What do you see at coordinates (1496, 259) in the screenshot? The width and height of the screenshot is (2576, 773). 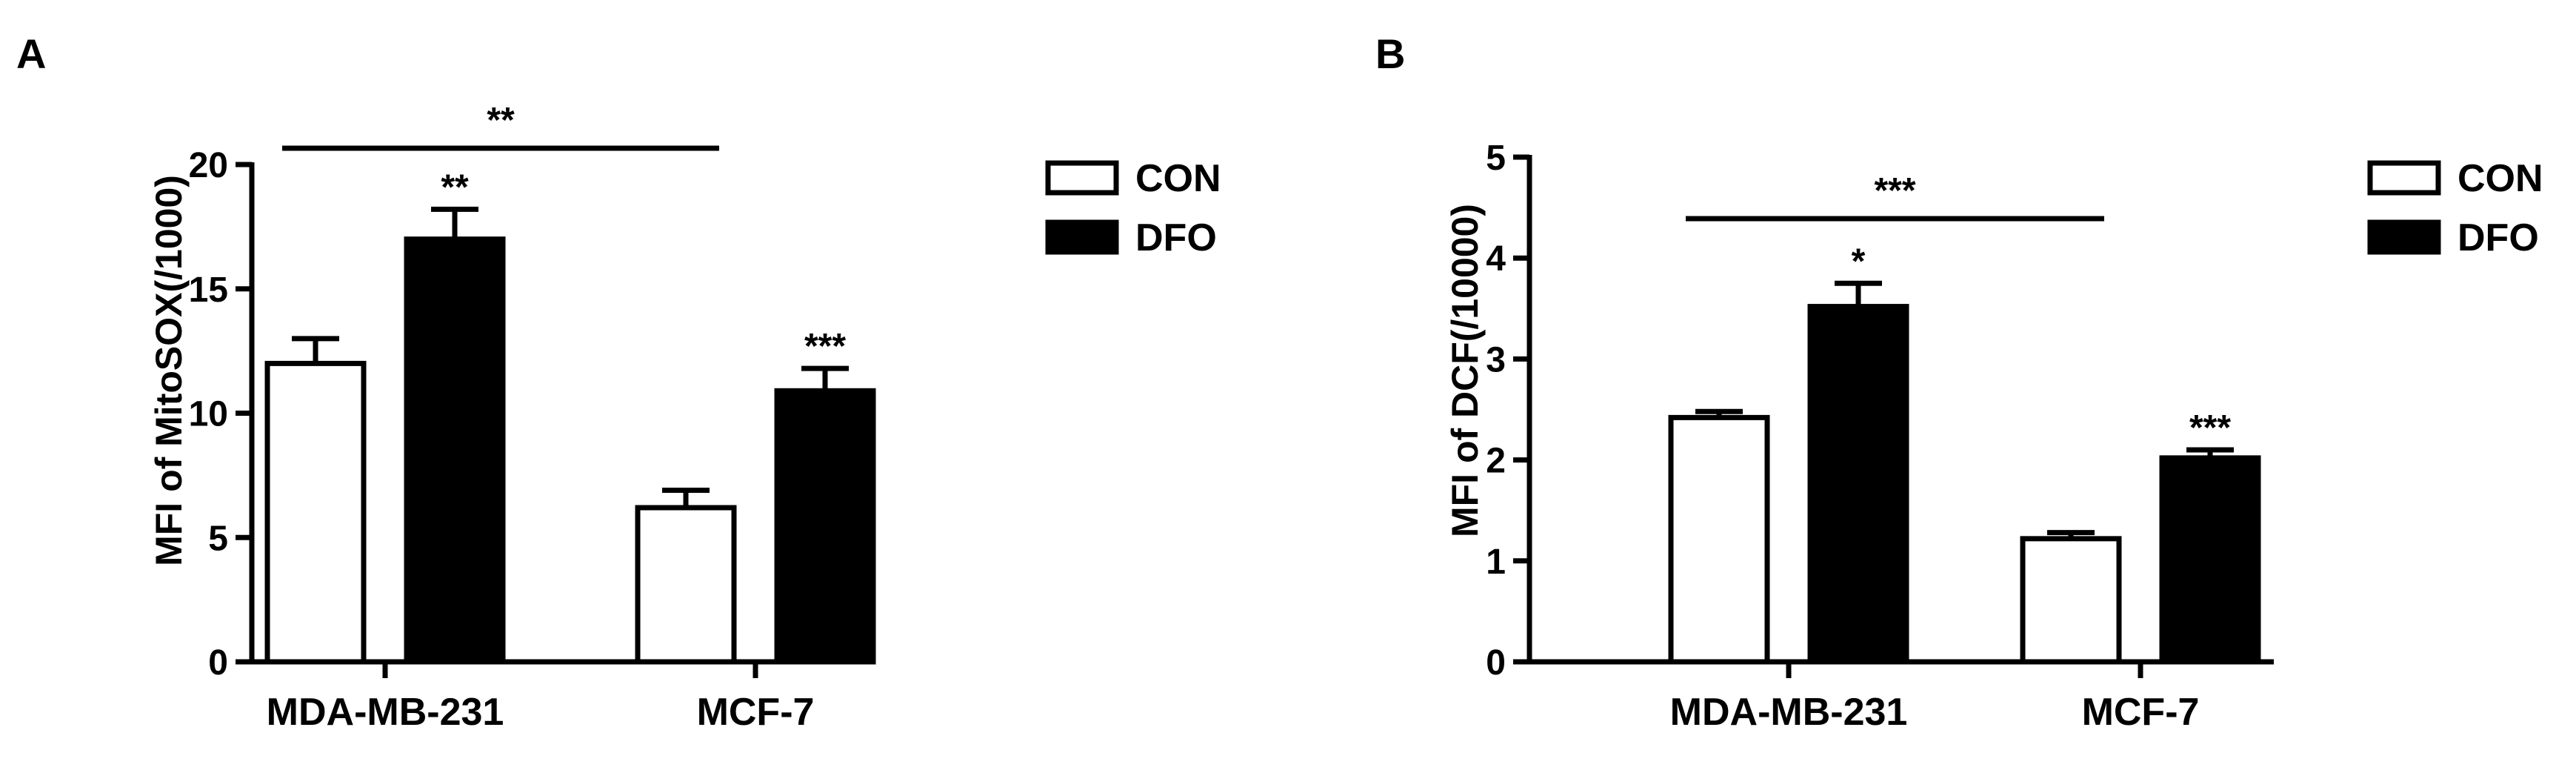 I see `y-tick-label: 4` at bounding box center [1496, 259].